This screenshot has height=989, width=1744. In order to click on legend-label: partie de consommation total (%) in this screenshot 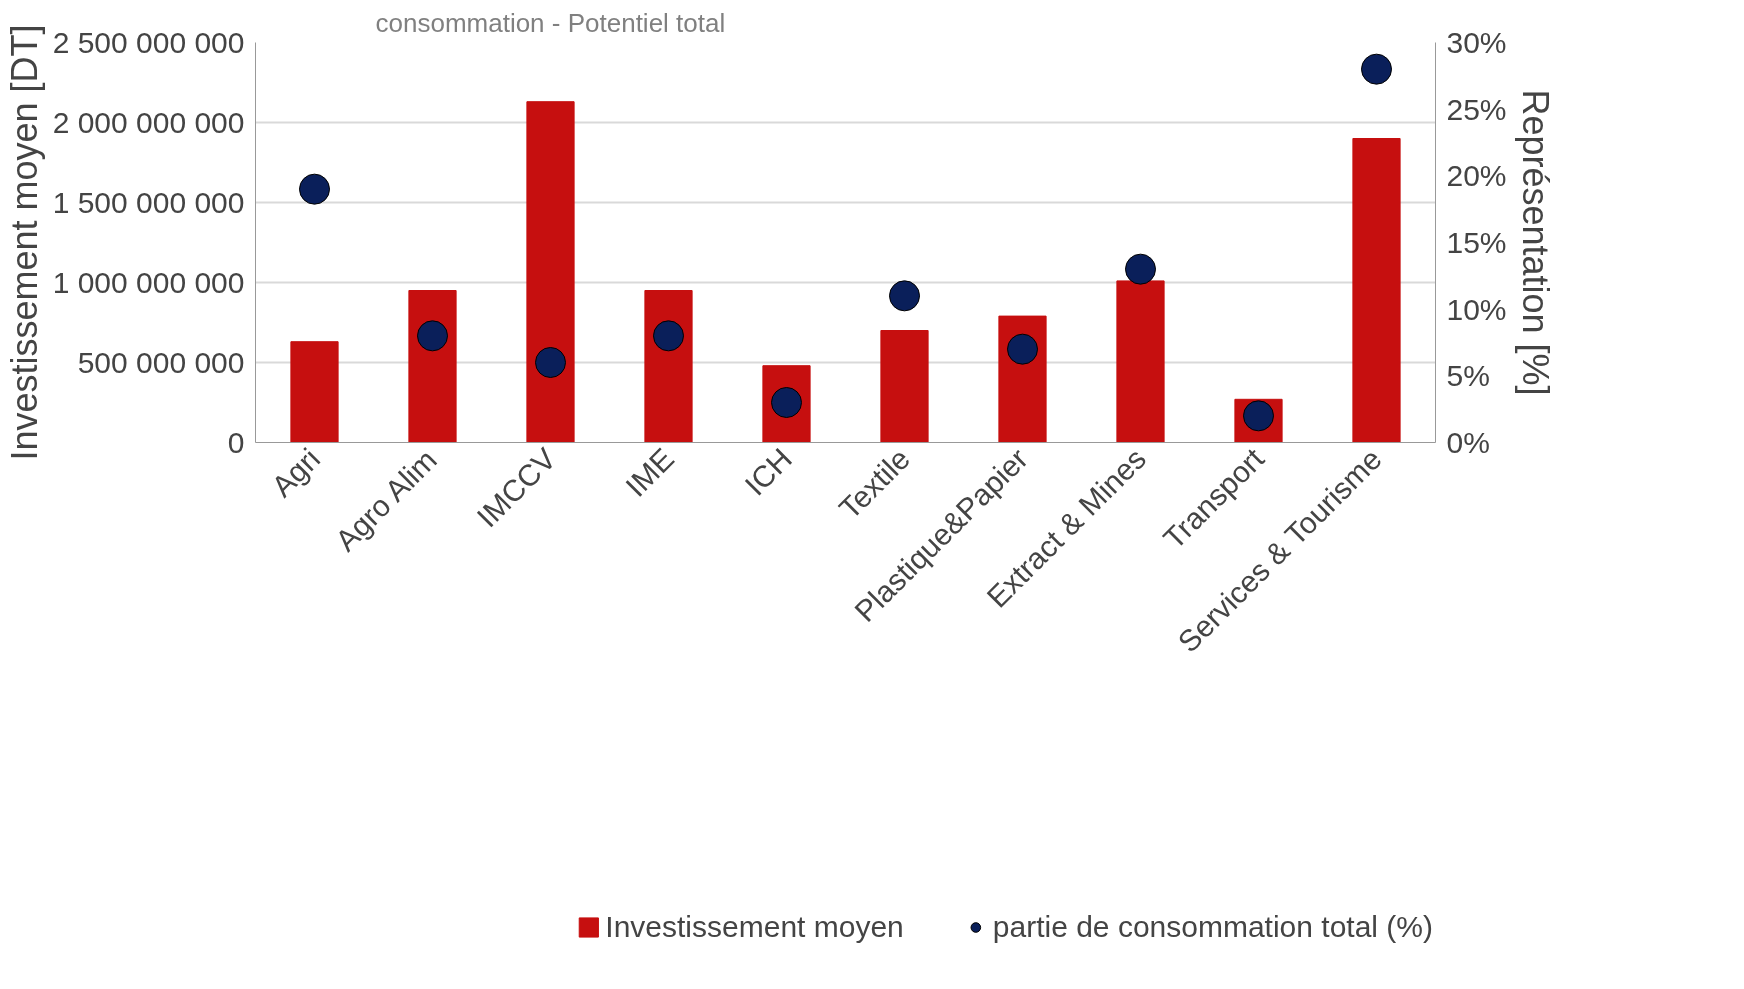, I will do `click(1212, 927)`.